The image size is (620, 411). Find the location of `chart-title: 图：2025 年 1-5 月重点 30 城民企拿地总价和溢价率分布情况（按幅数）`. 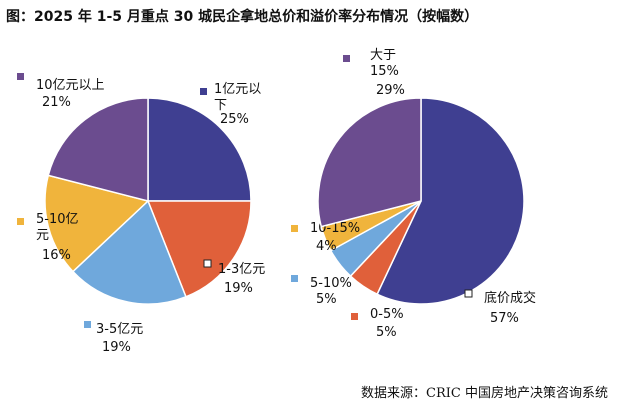

chart-title: 图：2025 年 1-5 月重点 30 城民企拿地总价和溢价率分布情况（按幅数） is located at coordinates (242, 17).